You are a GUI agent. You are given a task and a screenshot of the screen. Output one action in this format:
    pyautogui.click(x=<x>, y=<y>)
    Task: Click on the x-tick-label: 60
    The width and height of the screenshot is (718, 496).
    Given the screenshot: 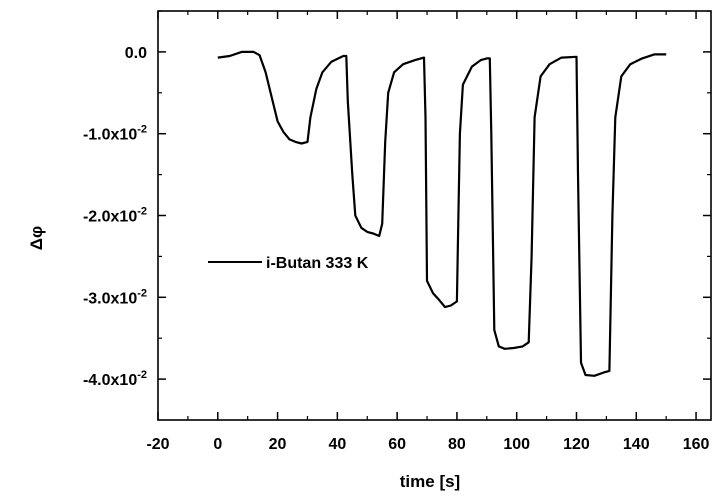 What is the action you would take?
    pyautogui.click(x=397, y=444)
    